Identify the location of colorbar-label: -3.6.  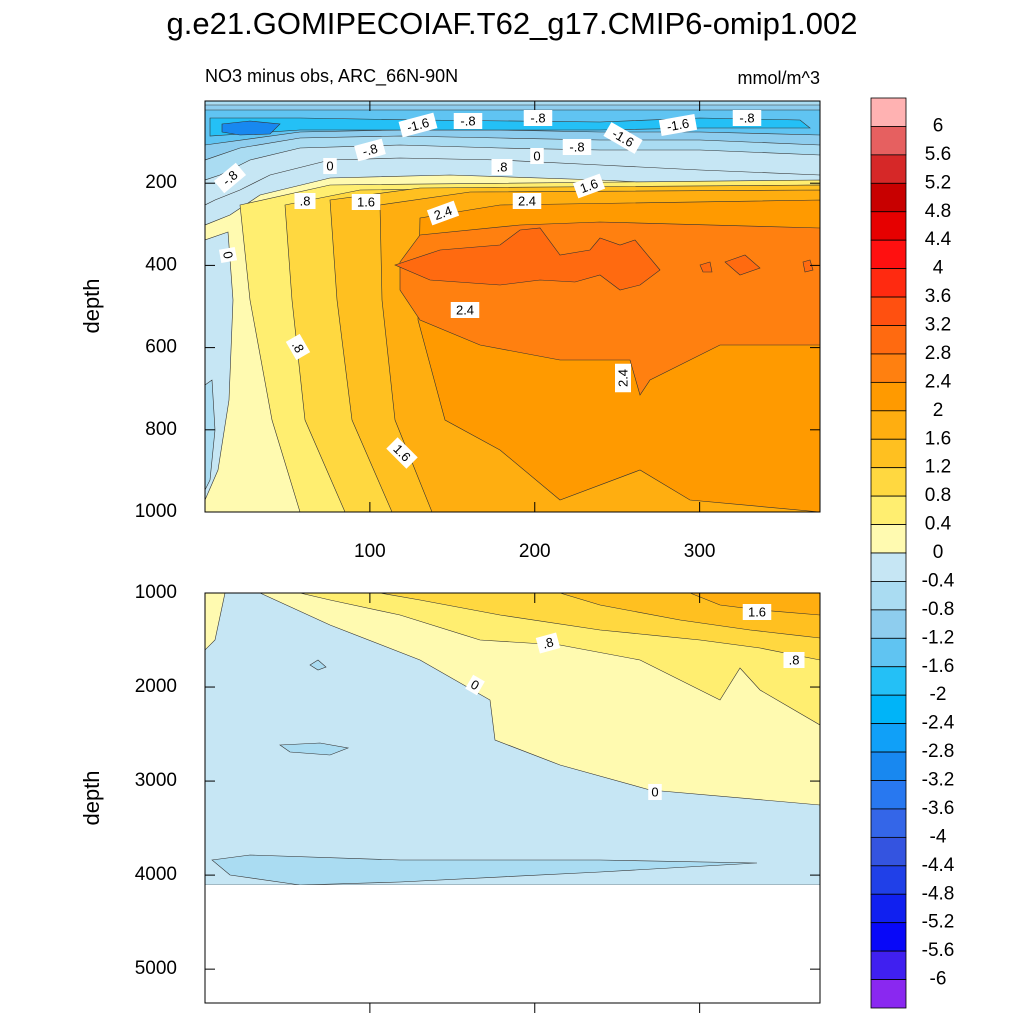
(938, 808).